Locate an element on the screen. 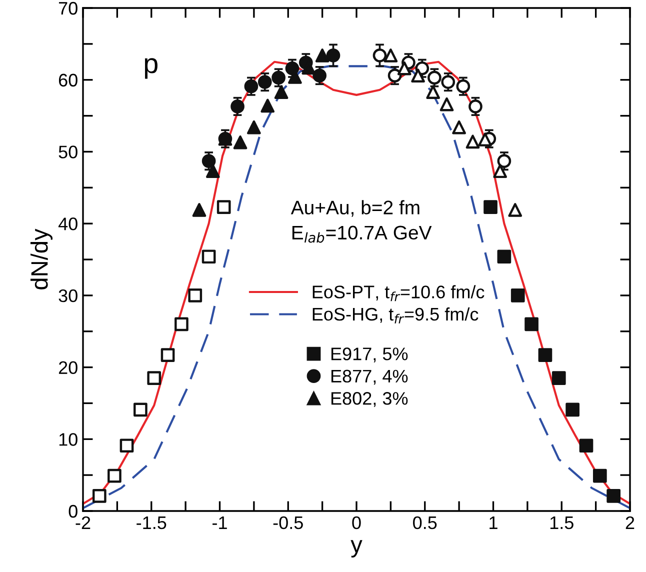 The width and height of the screenshot is (646, 572). y-tick-label: 20 is located at coordinates (68, 367).